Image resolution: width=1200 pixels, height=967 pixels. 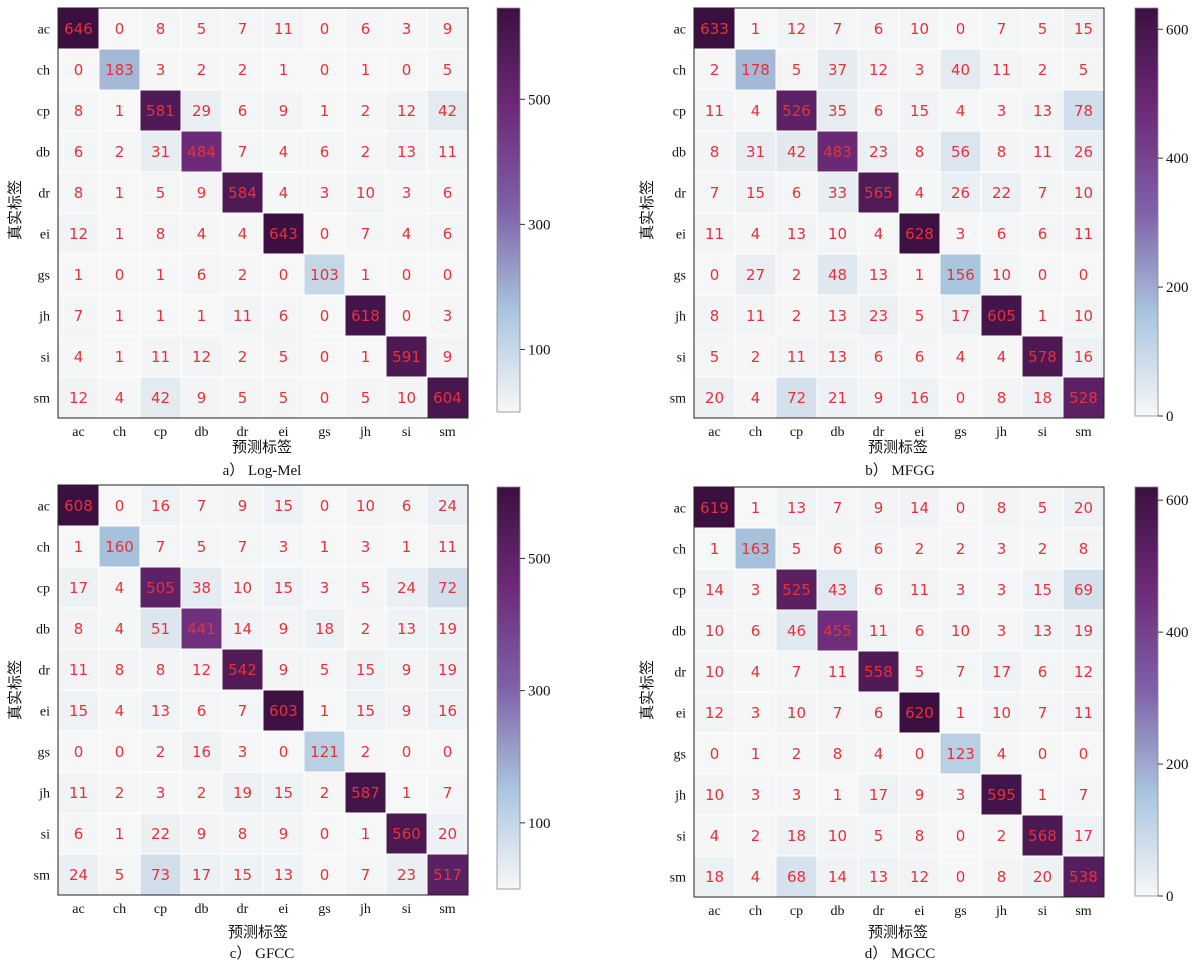 I want to click on panel-caption: d） MGCC, so click(x=900, y=953).